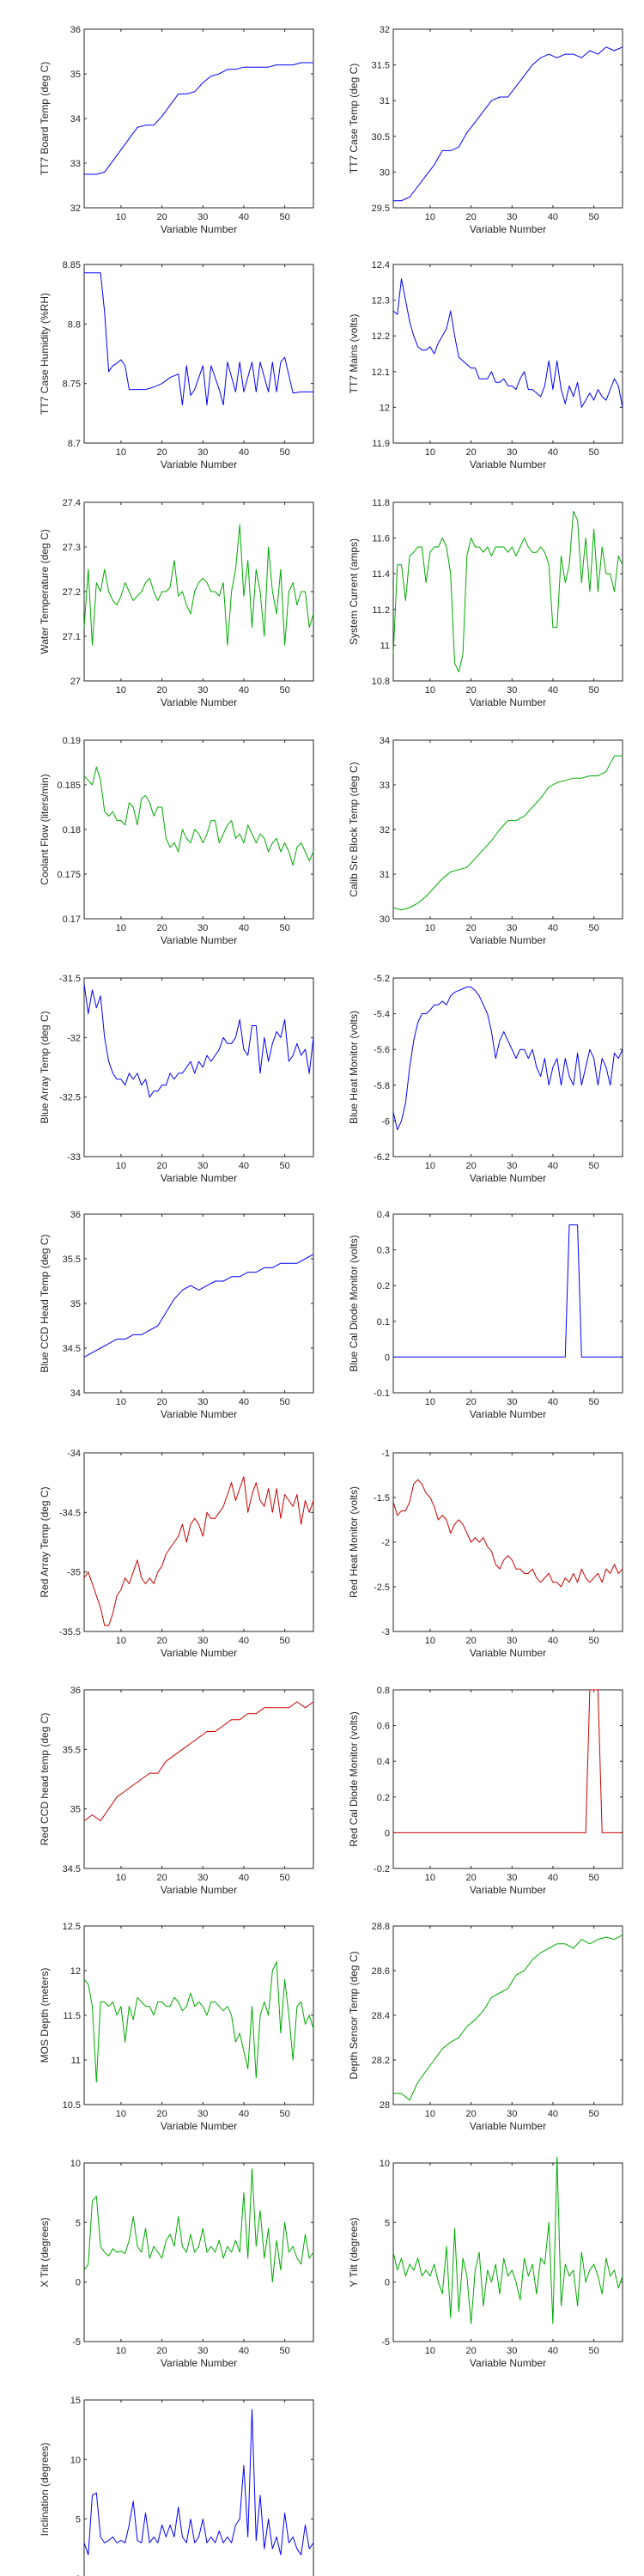  What do you see at coordinates (72, 1869) in the screenshot?
I see `y-tick-label: 34.5` at bounding box center [72, 1869].